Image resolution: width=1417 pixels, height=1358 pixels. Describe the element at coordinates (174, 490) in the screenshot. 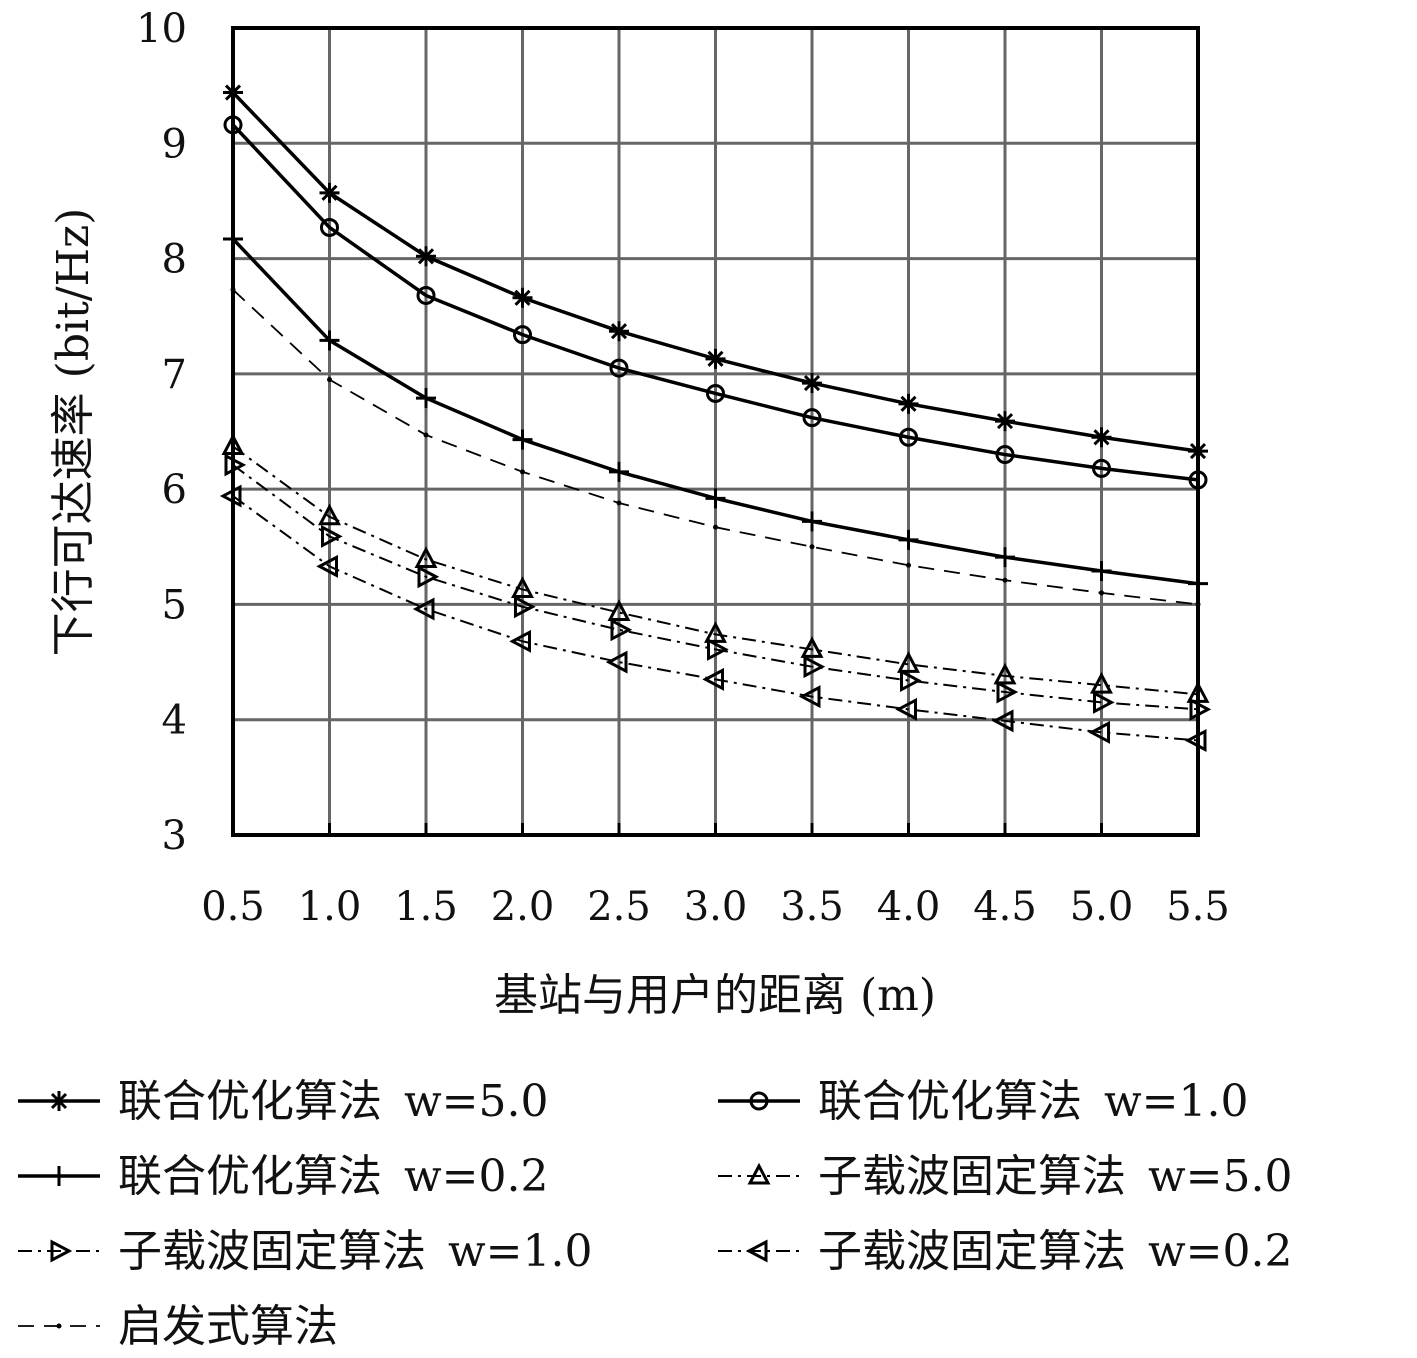

I see `y-tick-label: 6` at that location.